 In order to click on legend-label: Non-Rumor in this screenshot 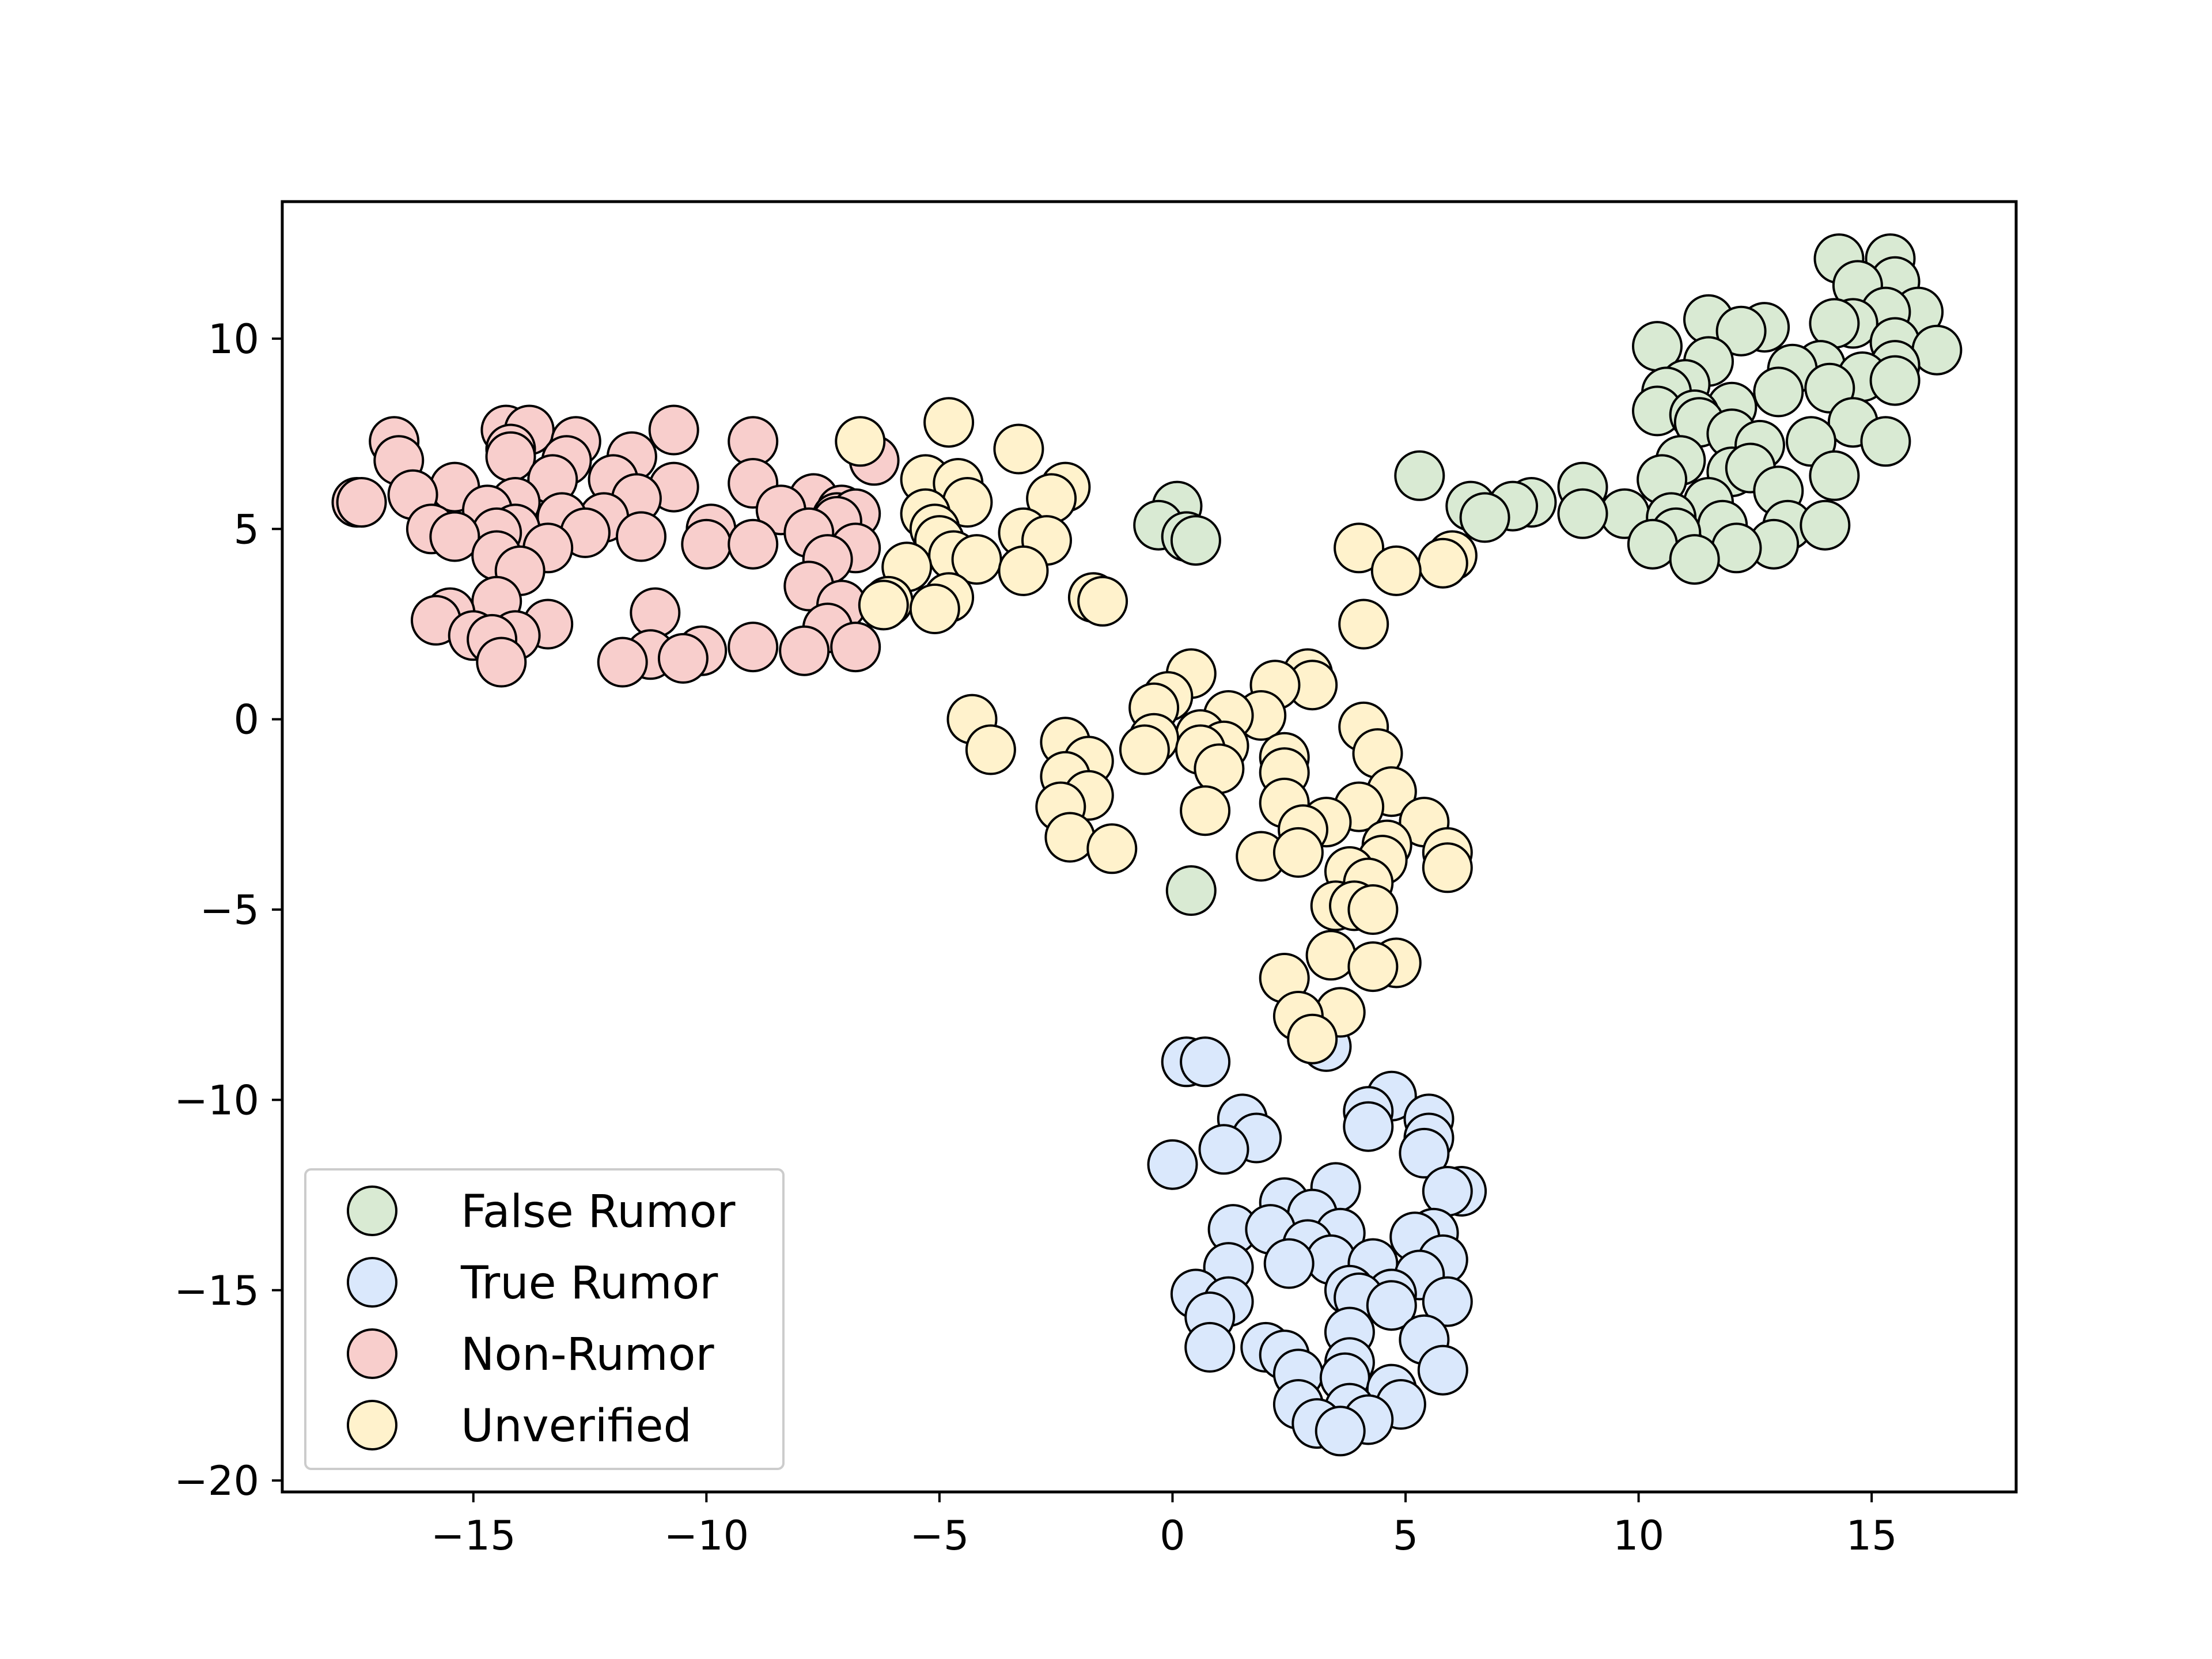, I will do `click(587, 1355)`.